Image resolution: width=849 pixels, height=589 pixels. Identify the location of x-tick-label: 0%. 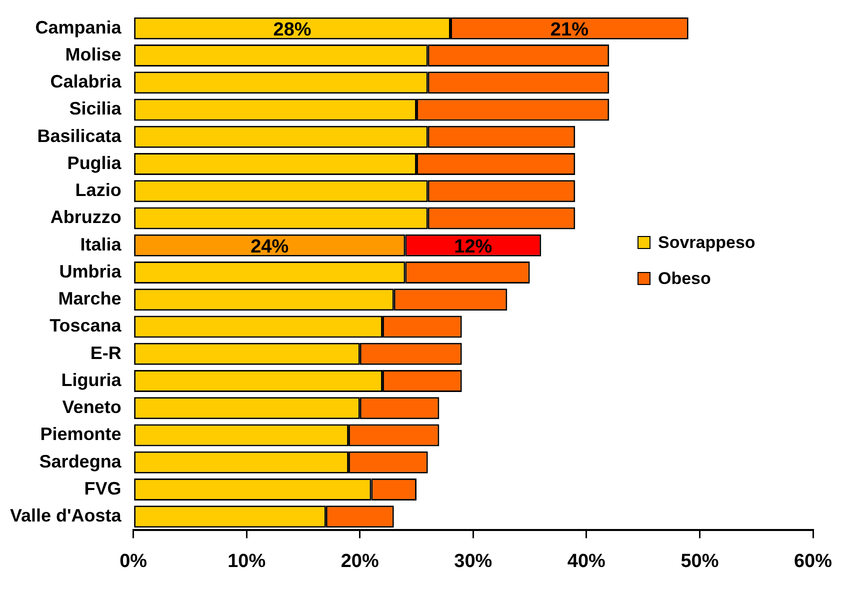
(134, 561).